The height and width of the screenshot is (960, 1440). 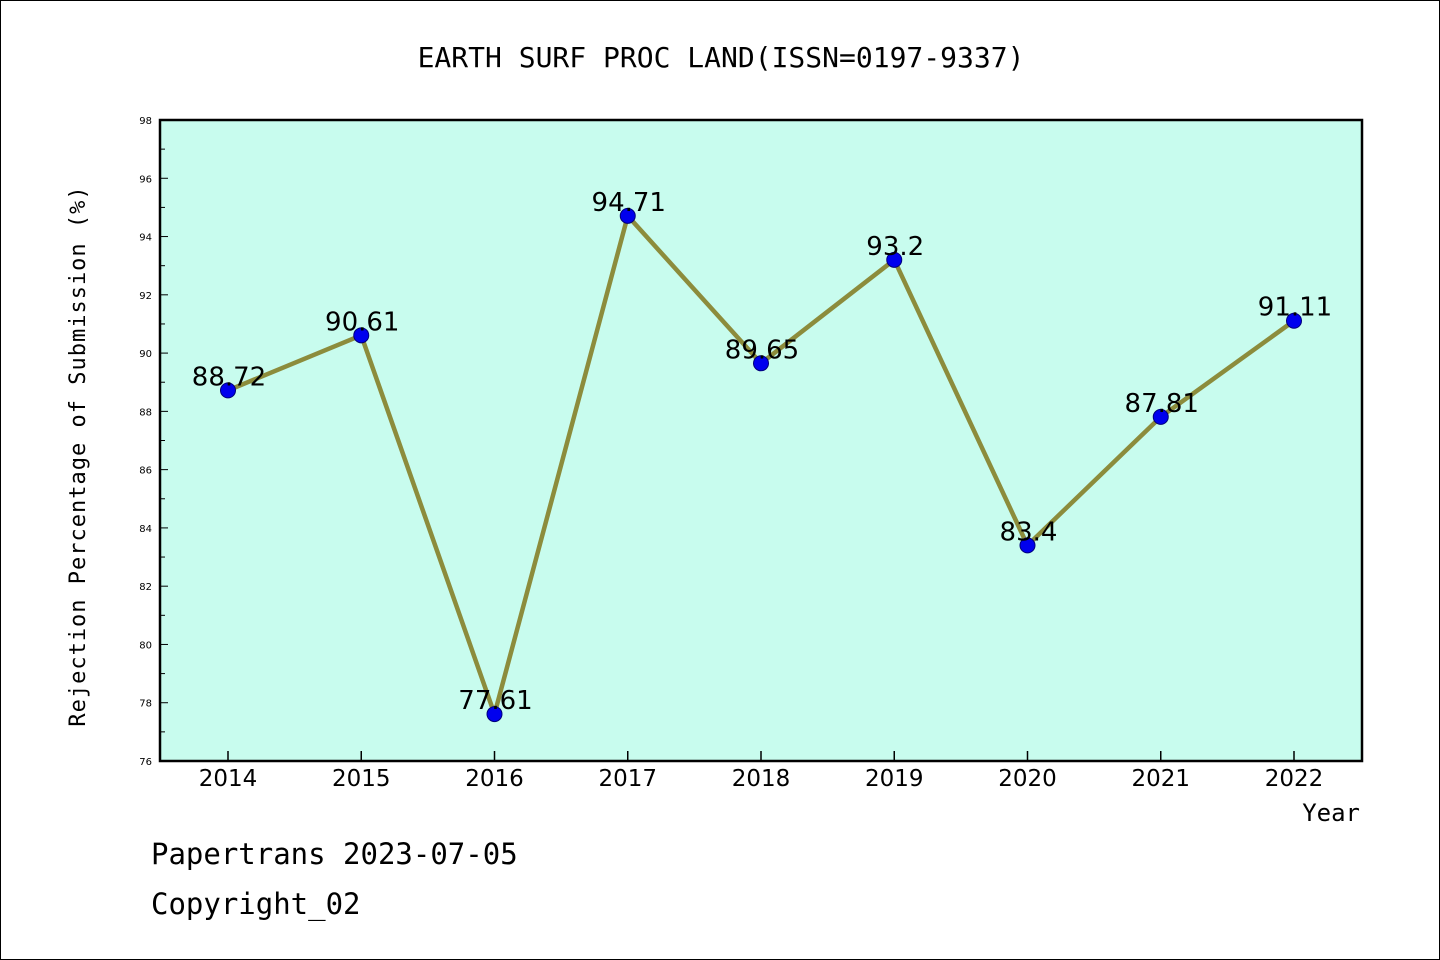 I want to click on y-tick-label: 90, so click(x=145, y=354).